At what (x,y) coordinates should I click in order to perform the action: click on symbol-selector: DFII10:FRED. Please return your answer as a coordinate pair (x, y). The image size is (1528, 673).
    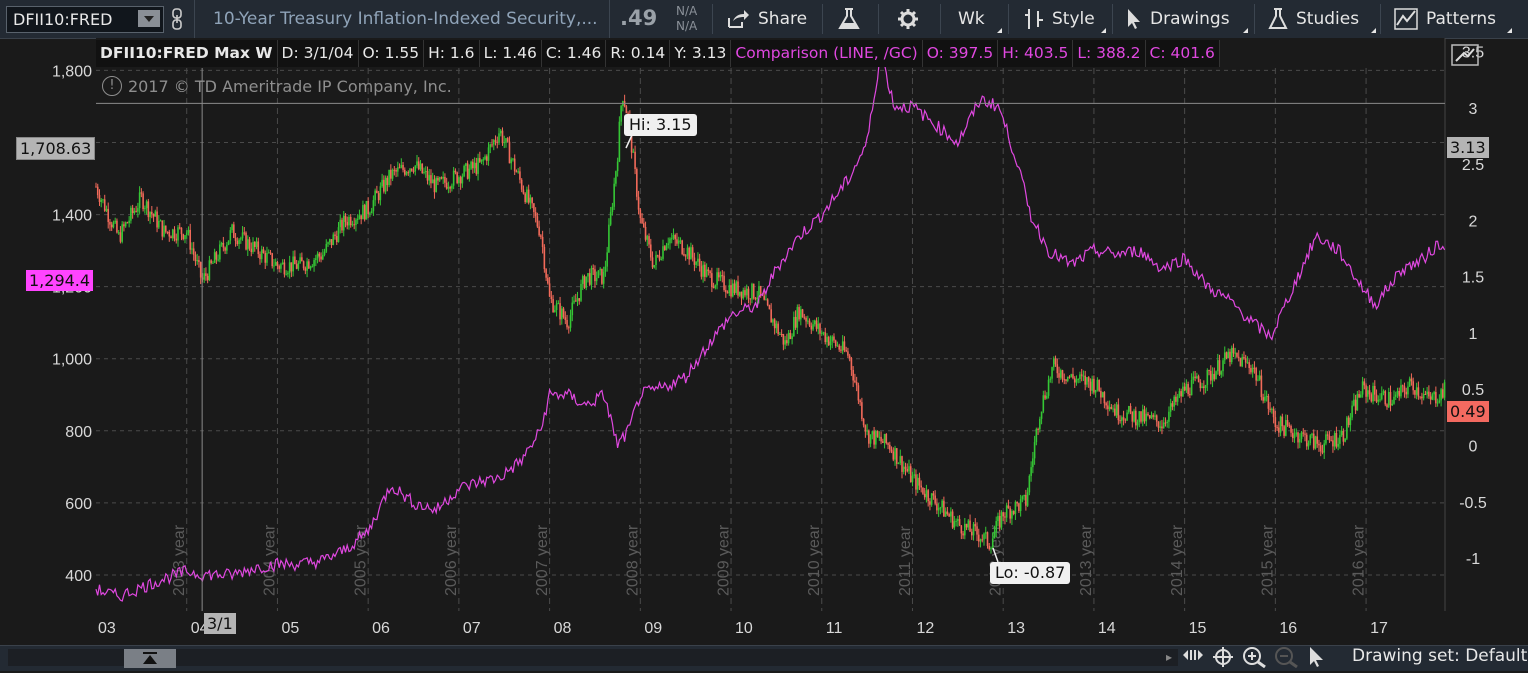
    Looking at the image, I should click on (85, 19).